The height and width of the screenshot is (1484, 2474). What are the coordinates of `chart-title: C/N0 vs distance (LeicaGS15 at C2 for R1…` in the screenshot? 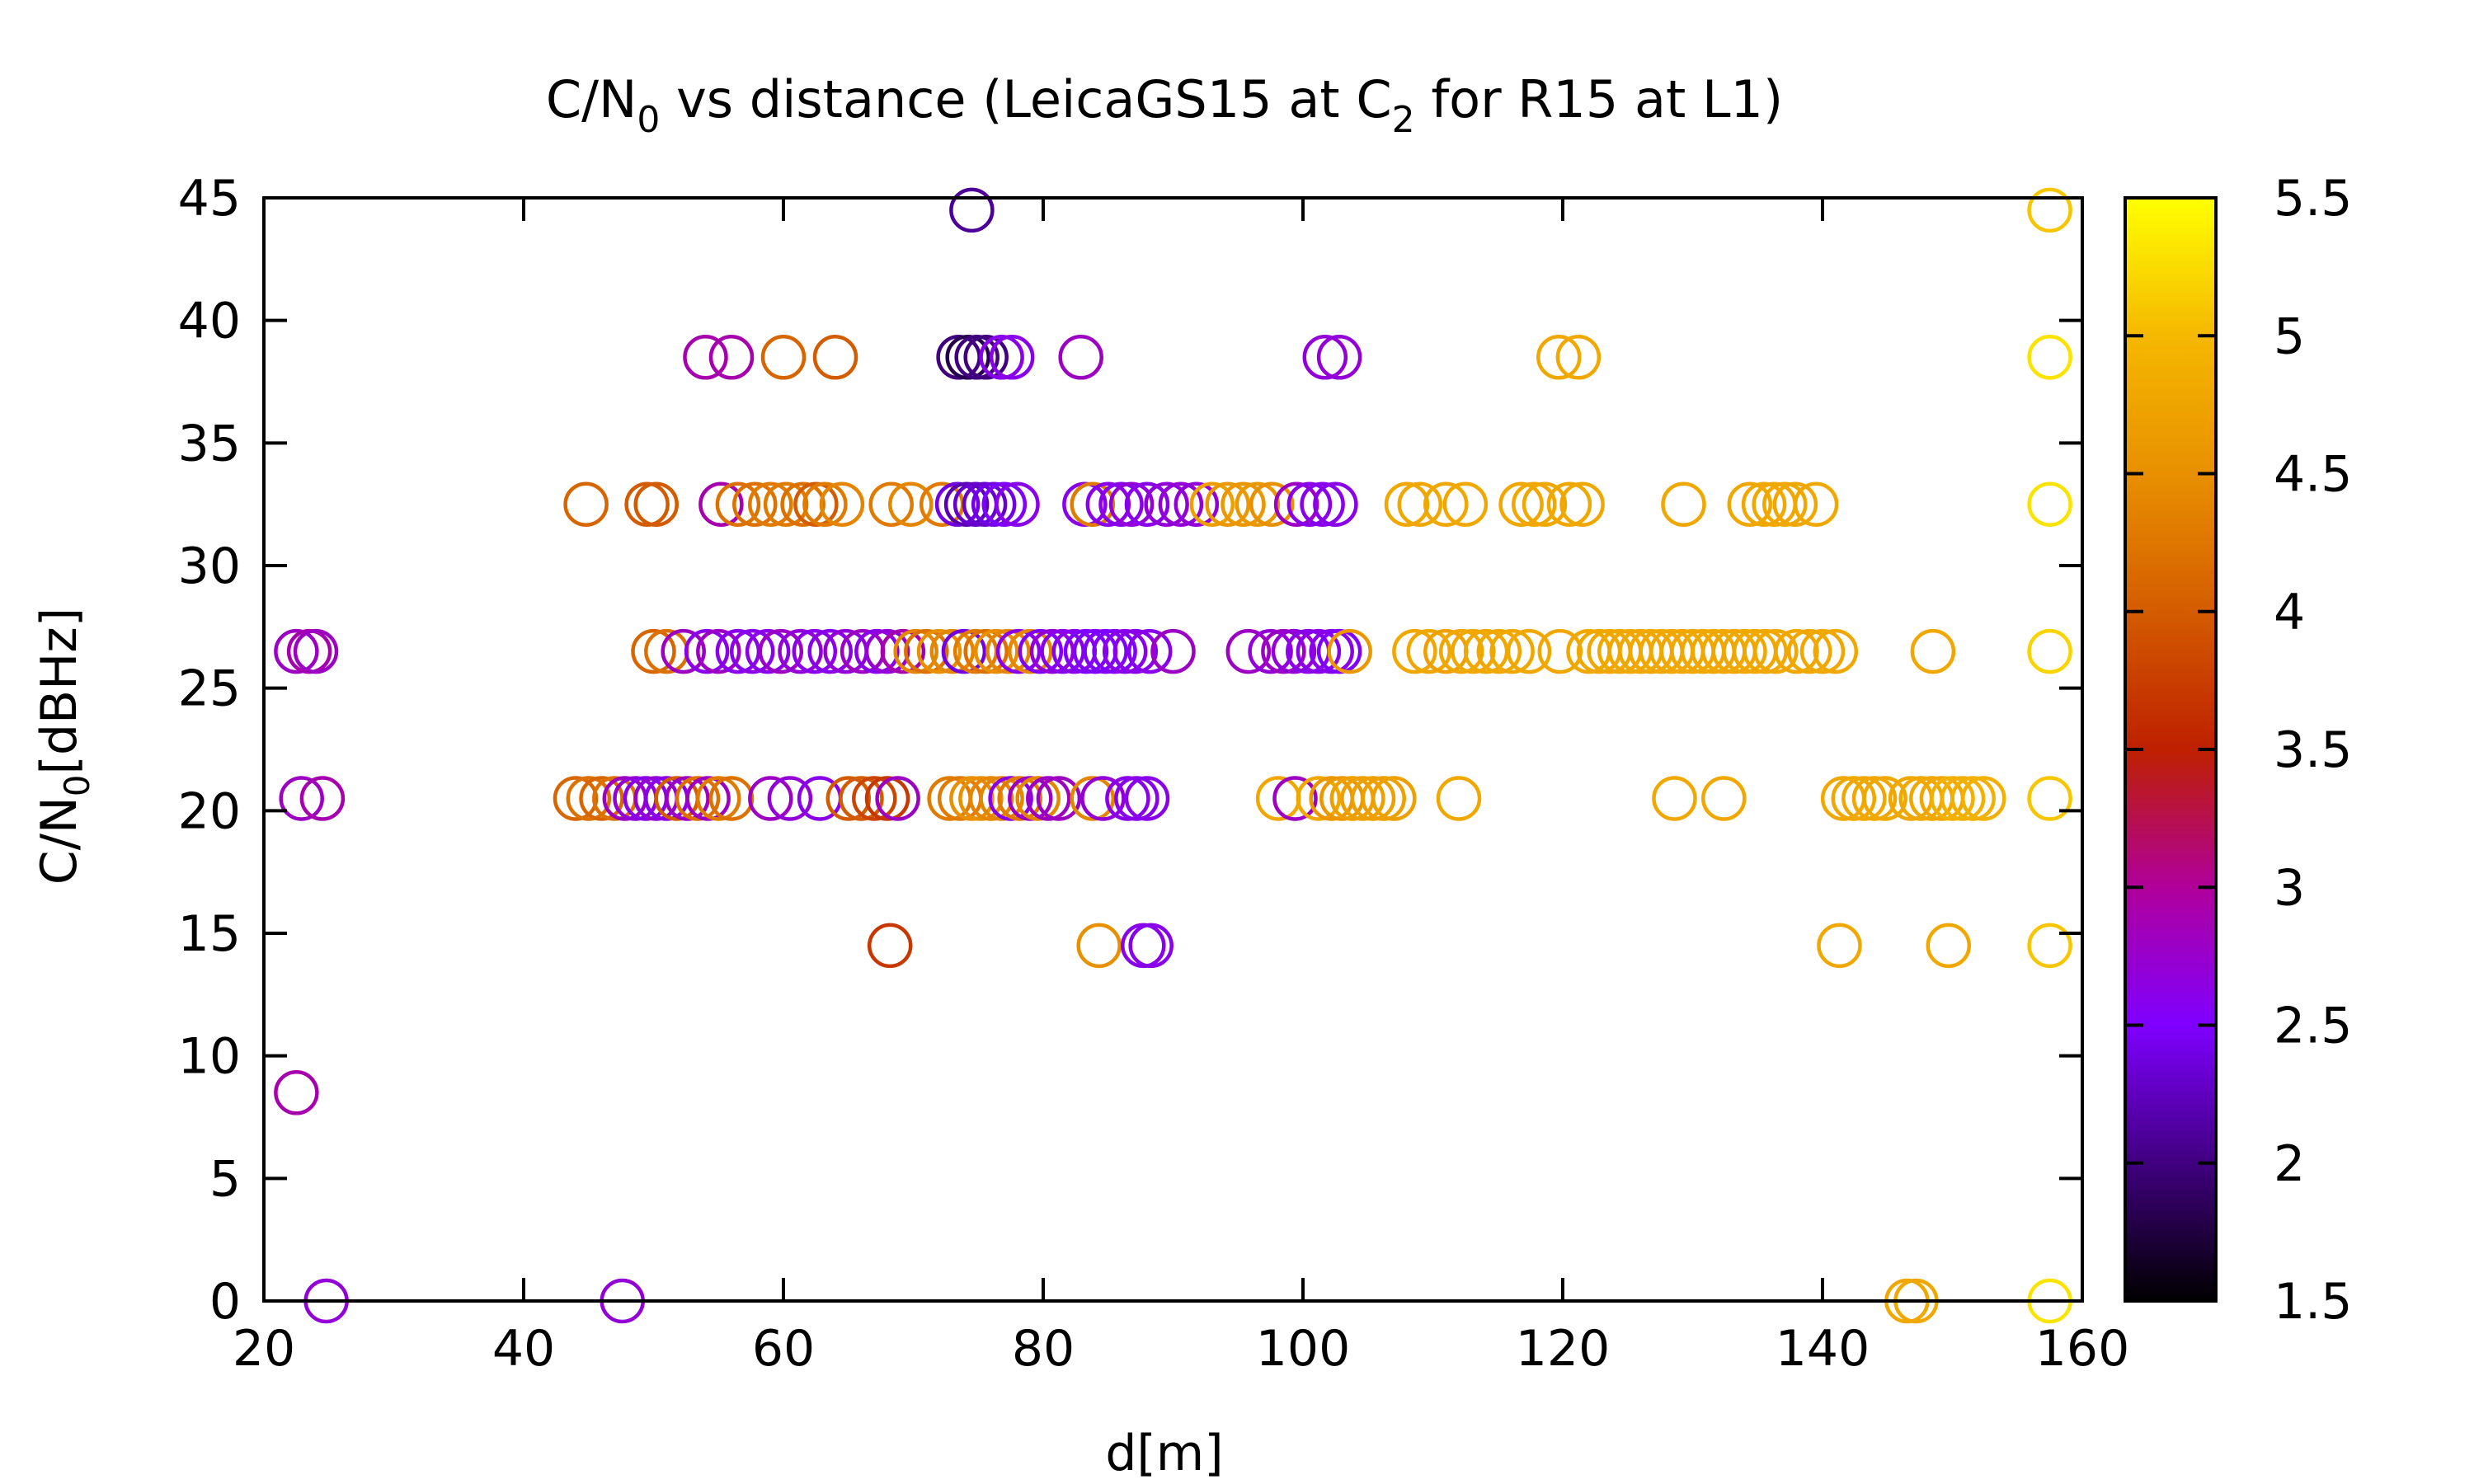 It's located at (1164, 105).